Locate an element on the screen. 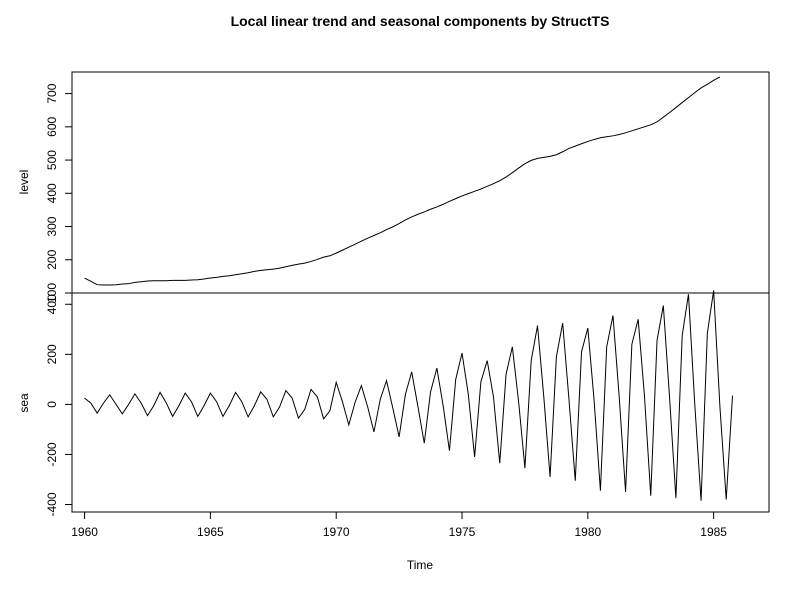  x-tick-label: 1985 is located at coordinates (713, 532).